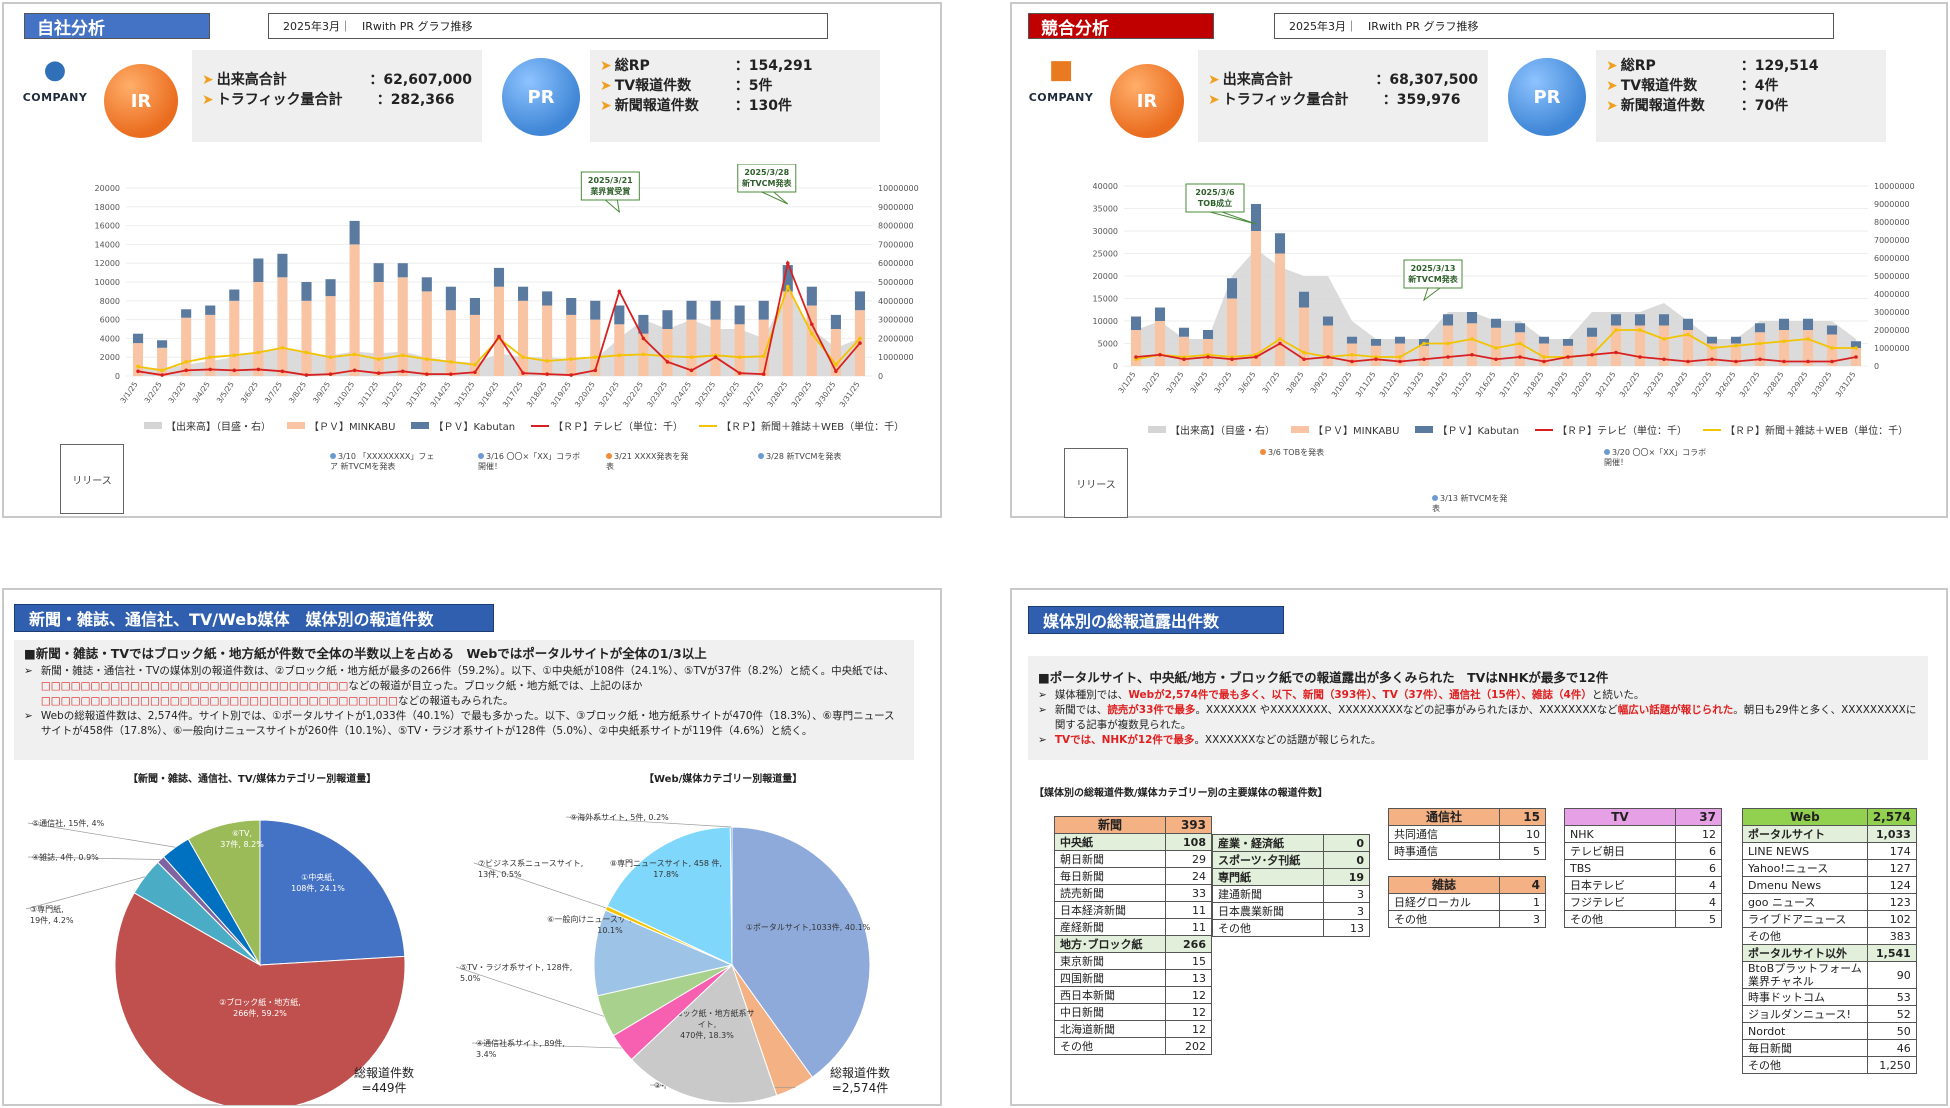  Describe the element at coordinates (242, 833) in the screenshot. I see `pie-label: ⑥TV,` at that location.